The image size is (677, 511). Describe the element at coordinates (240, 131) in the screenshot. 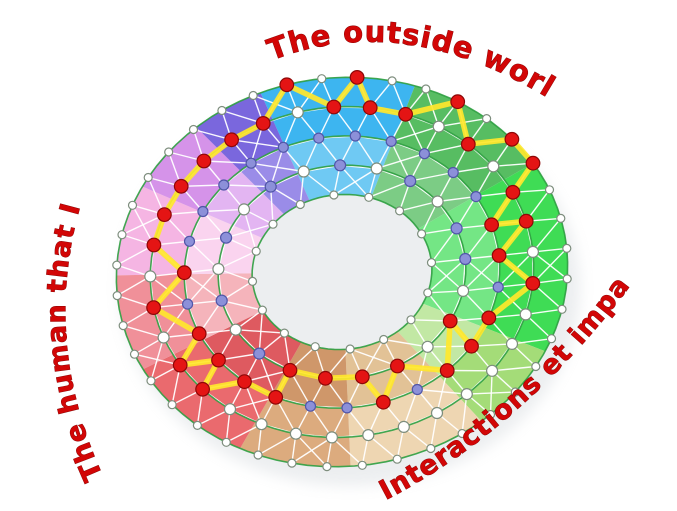

I see `sector-purple-outer` at that location.